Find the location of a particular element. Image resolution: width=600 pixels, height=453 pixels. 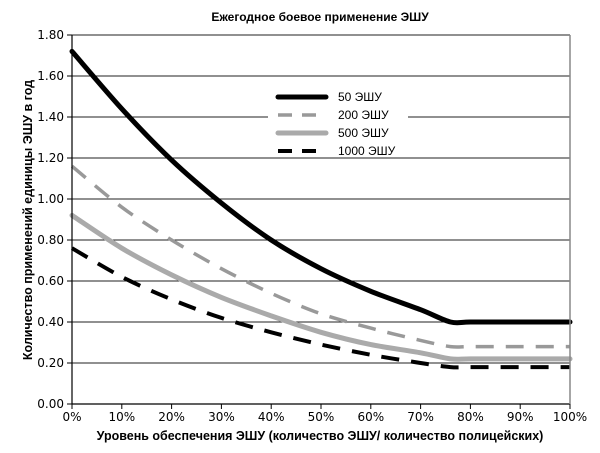

y-tick-label: 0.20 is located at coordinates (50, 363).